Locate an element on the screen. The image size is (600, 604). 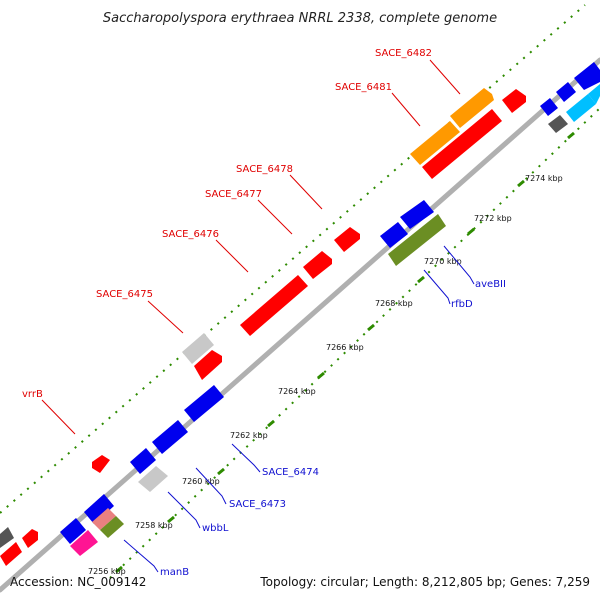
gene-label: rfbD is located at coordinates (462, 304).